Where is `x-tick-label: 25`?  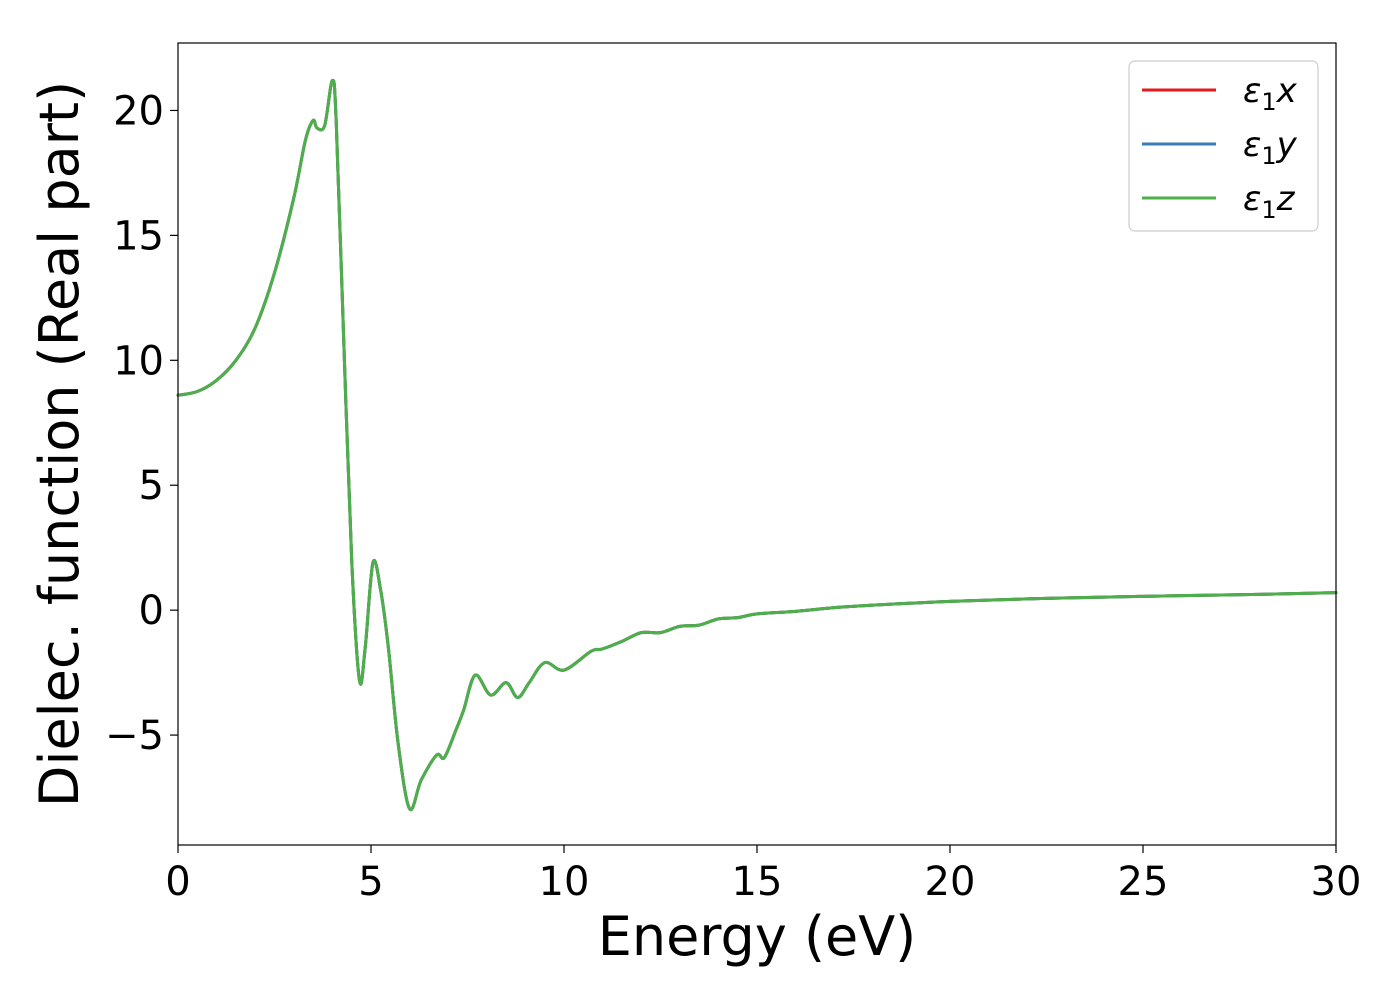
x-tick-label: 25 is located at coordinates (1143, 882).